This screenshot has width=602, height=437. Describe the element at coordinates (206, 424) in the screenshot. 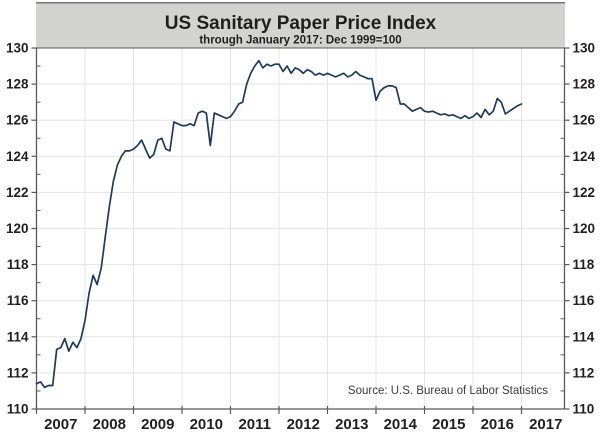

I see `x-axis-label: 2010` at that location.